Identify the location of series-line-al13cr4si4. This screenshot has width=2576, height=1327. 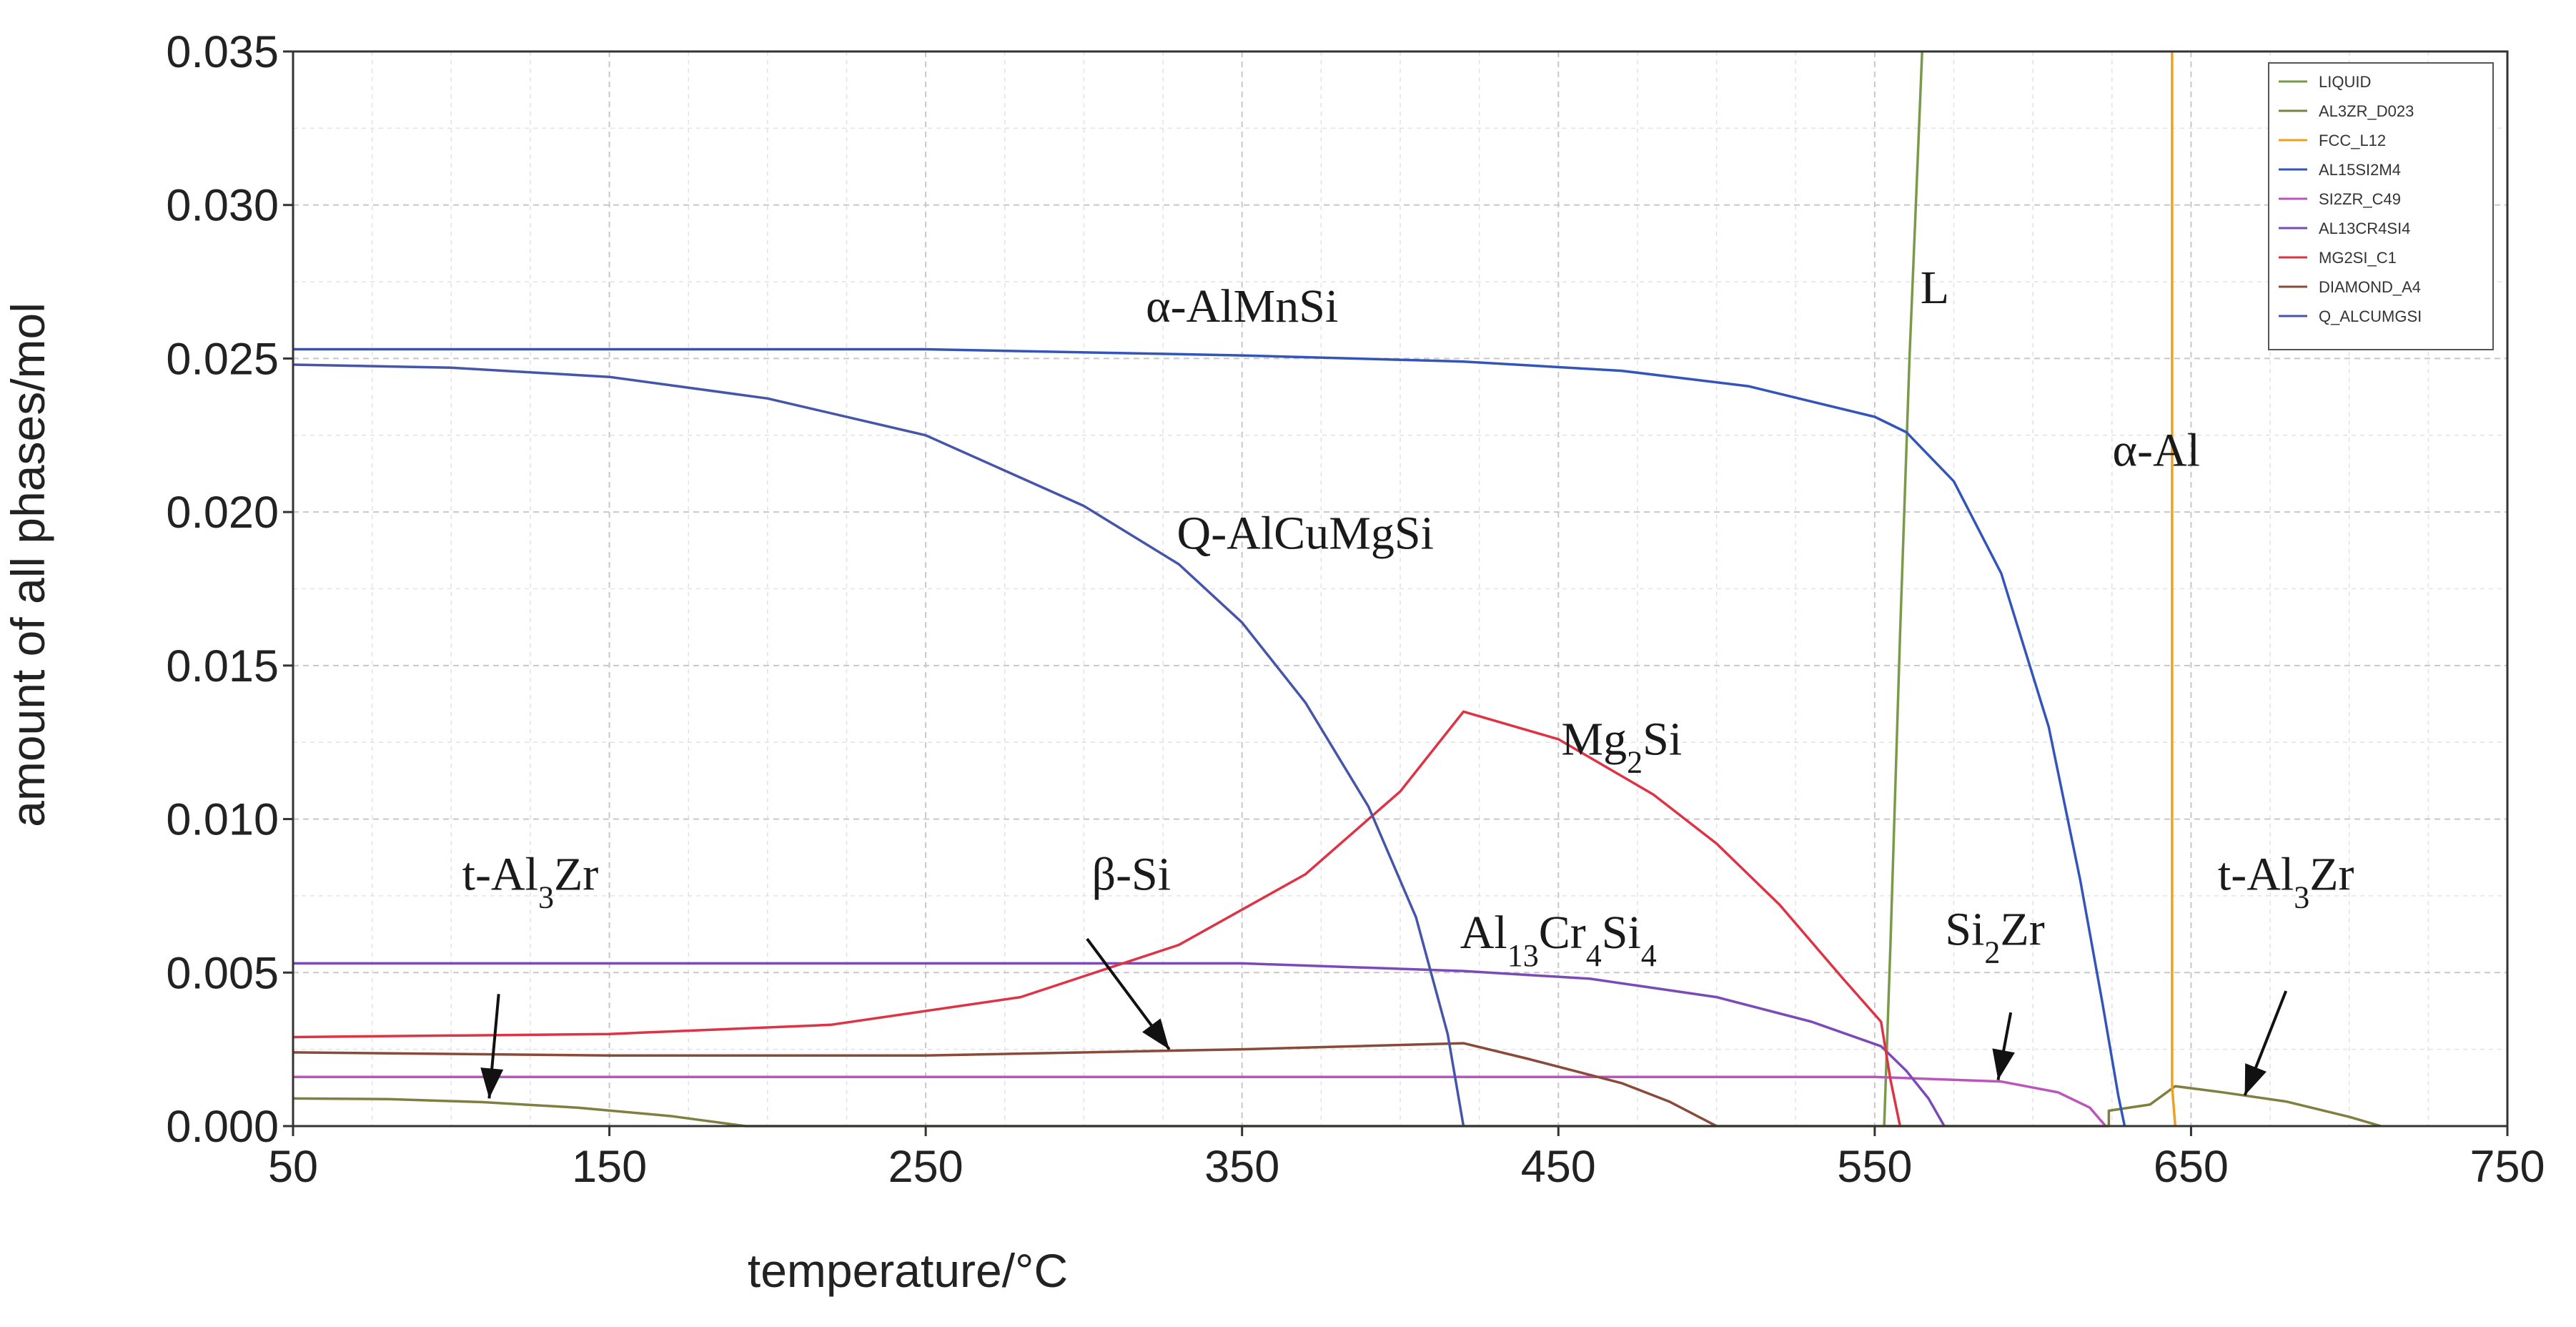
(1120, 1044).